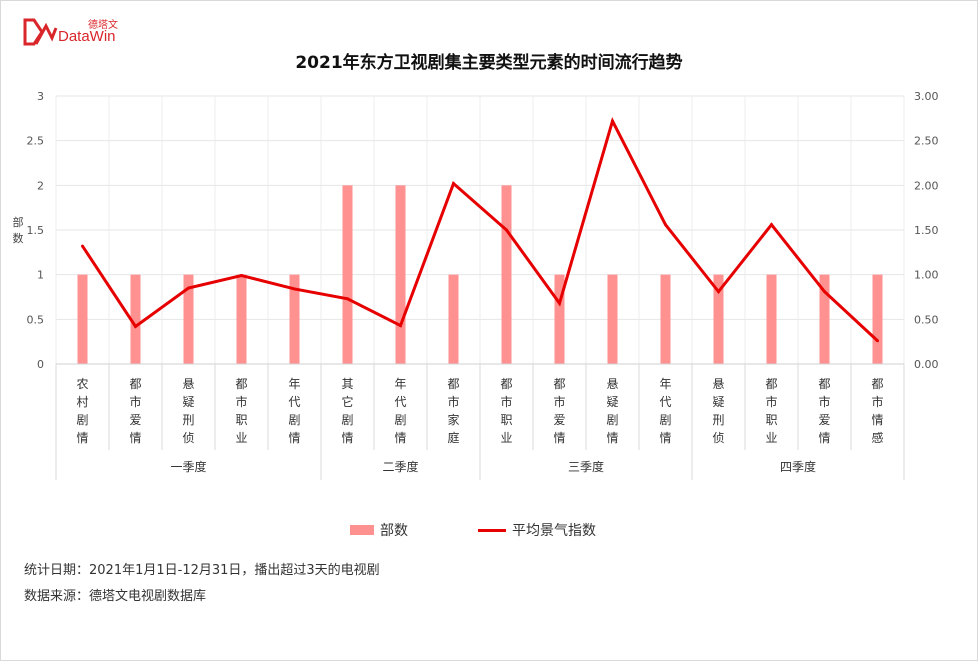  I want to click on x-category-label-char: 庭, so click(453, 437).